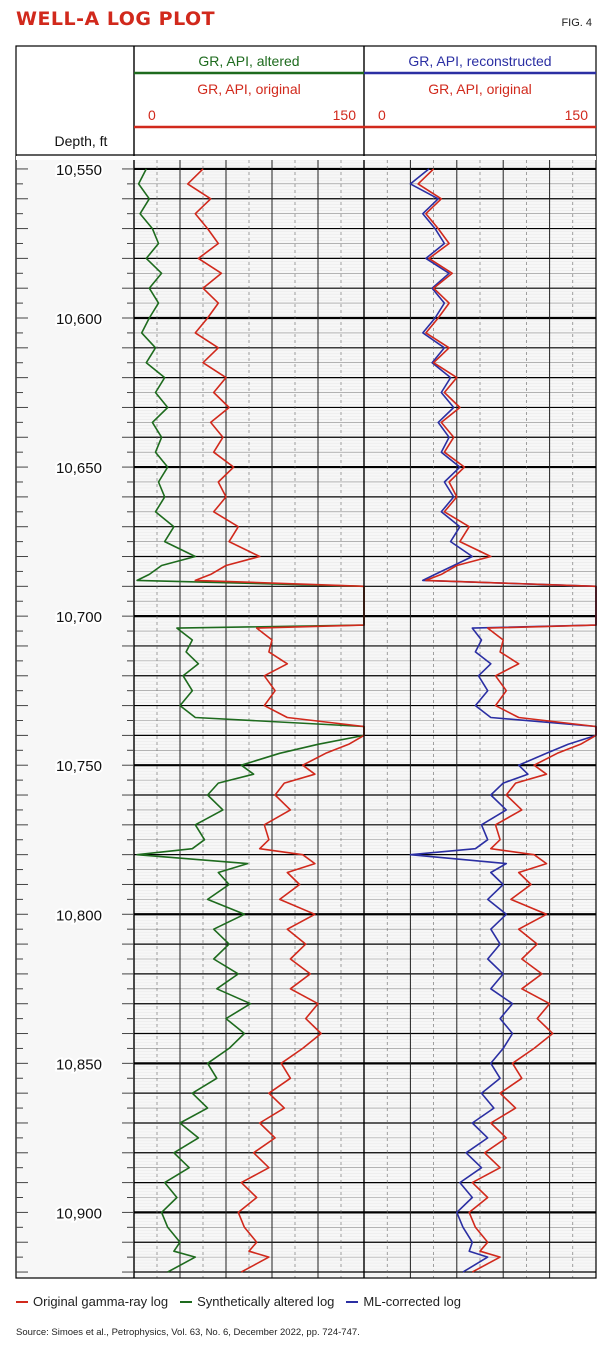 The height and width of the screenshot is (1353, 612). Describe the element at coordinates (79, 319) in the screenshot. I see `depth-label-10600: 10,600` at that location.